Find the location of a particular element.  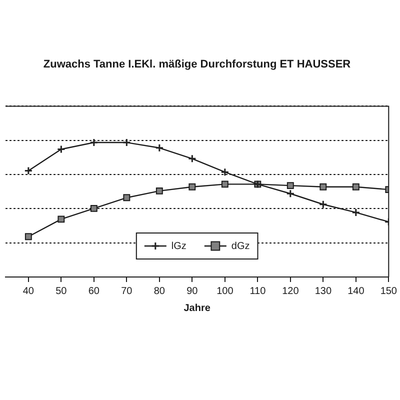

x-tick-label: 80 is located at coordinates (160, 291).